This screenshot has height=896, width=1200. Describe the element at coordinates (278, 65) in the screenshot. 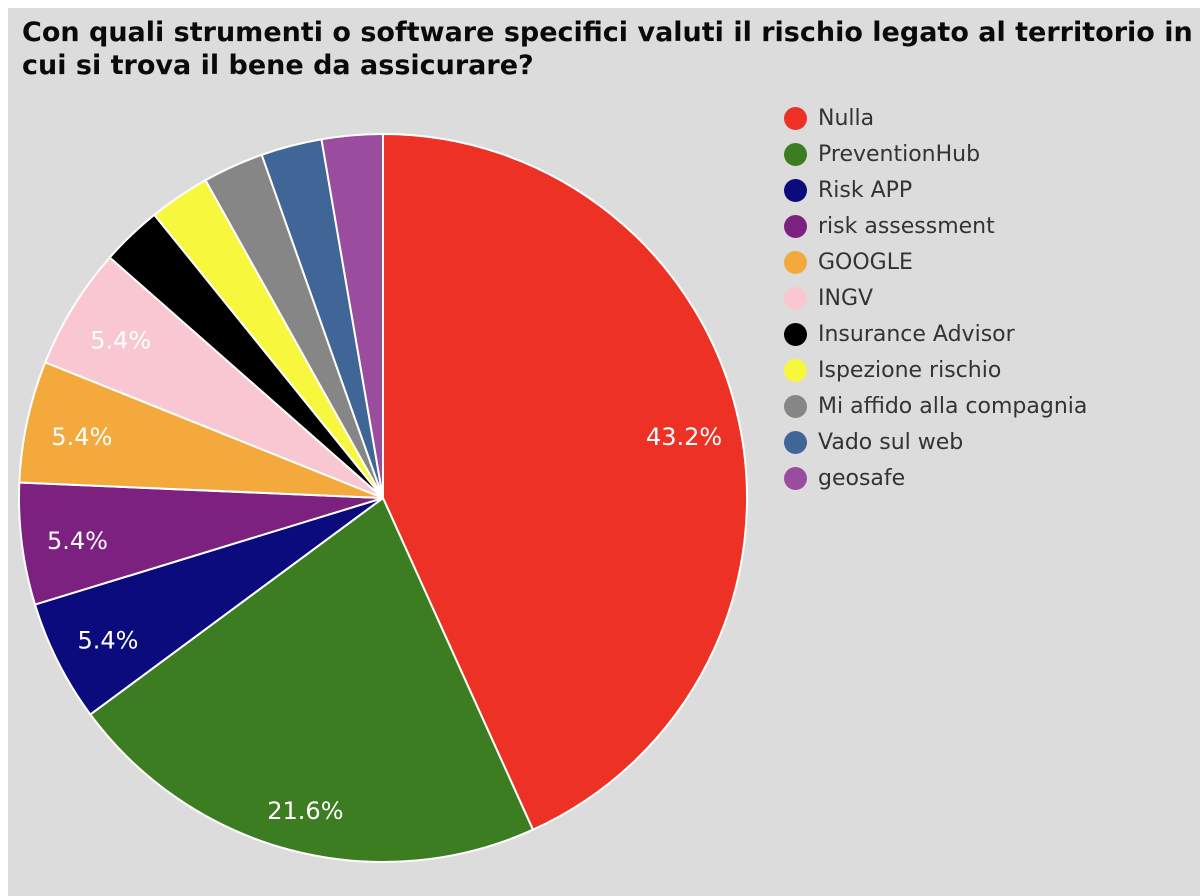

I see `chart-title-line2: cui si trova il bene da assicurare?` at that location.